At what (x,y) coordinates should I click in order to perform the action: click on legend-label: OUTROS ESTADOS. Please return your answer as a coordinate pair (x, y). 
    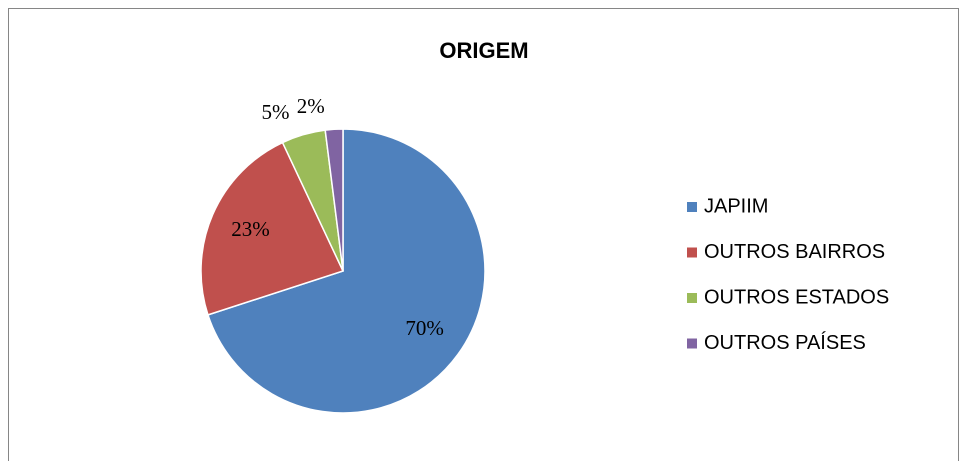
    Looking at the image, I should click on (796, 297).